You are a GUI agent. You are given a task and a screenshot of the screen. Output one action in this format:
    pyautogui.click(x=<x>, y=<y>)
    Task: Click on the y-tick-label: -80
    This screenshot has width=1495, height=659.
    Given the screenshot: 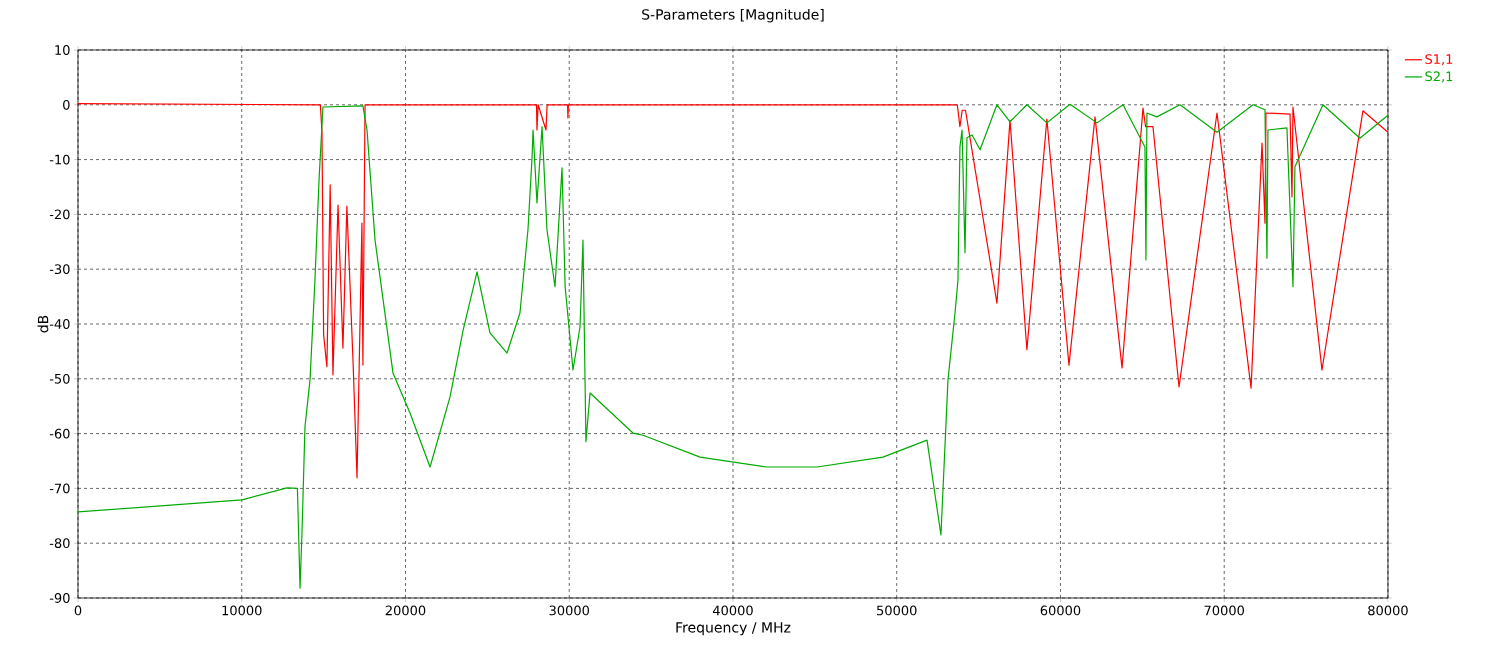 What is the action you would take?
    pyautogui.click(x=59, y=543)
    